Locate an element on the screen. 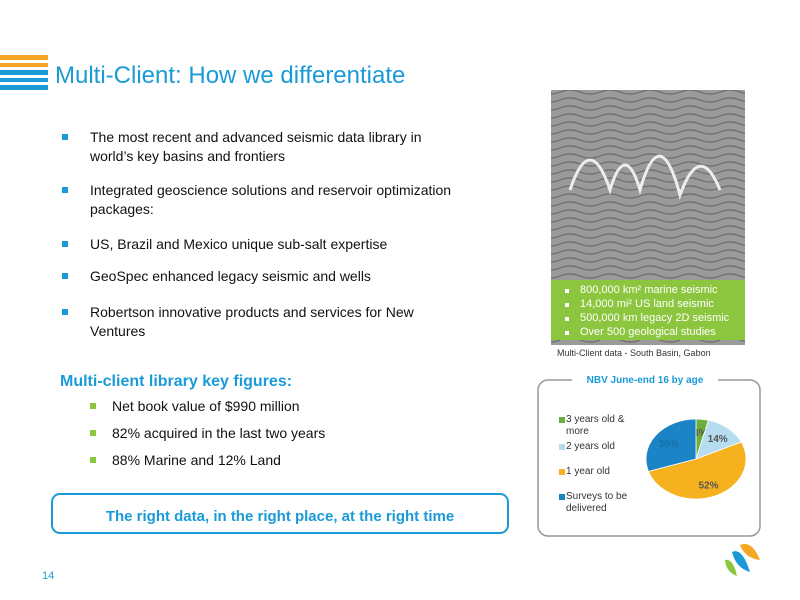 This screenshot has height=600, width=800. image-bullet: 14,000 mi² US land seismic is located at coordinates (647, 304).